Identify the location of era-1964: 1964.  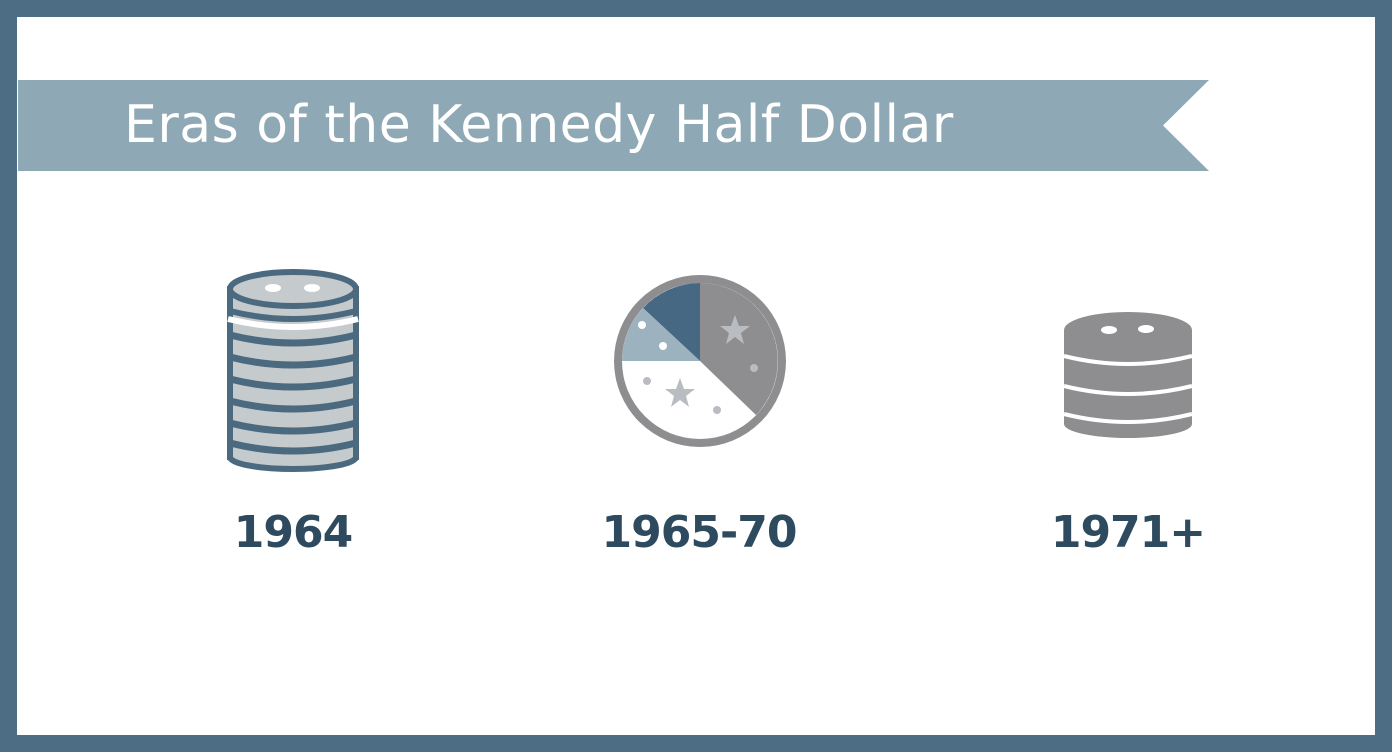
(293, 422).